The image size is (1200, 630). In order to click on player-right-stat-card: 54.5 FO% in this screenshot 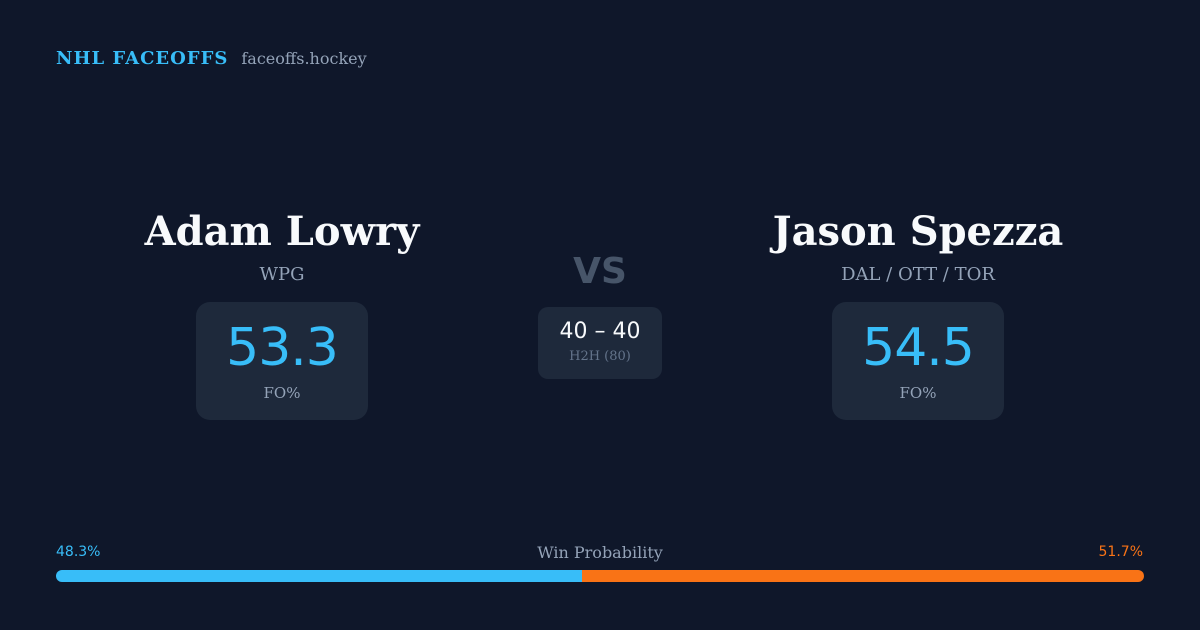, I will do `click(918, 361)`.